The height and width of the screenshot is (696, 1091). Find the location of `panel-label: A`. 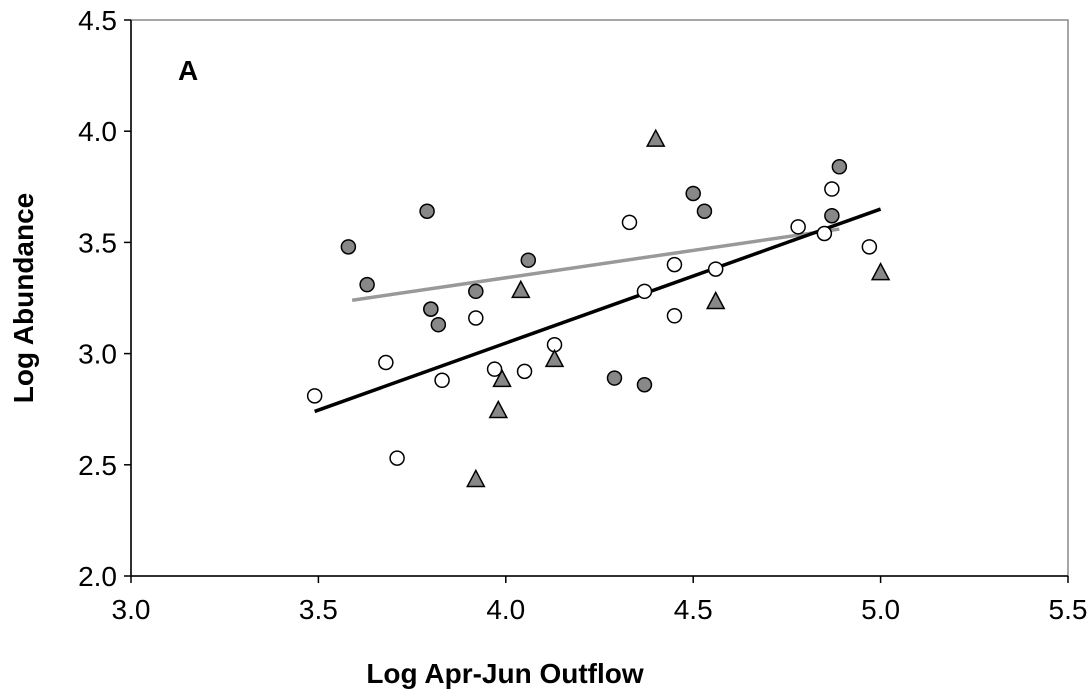

panel-label: A is located at coordinates (188, 70).